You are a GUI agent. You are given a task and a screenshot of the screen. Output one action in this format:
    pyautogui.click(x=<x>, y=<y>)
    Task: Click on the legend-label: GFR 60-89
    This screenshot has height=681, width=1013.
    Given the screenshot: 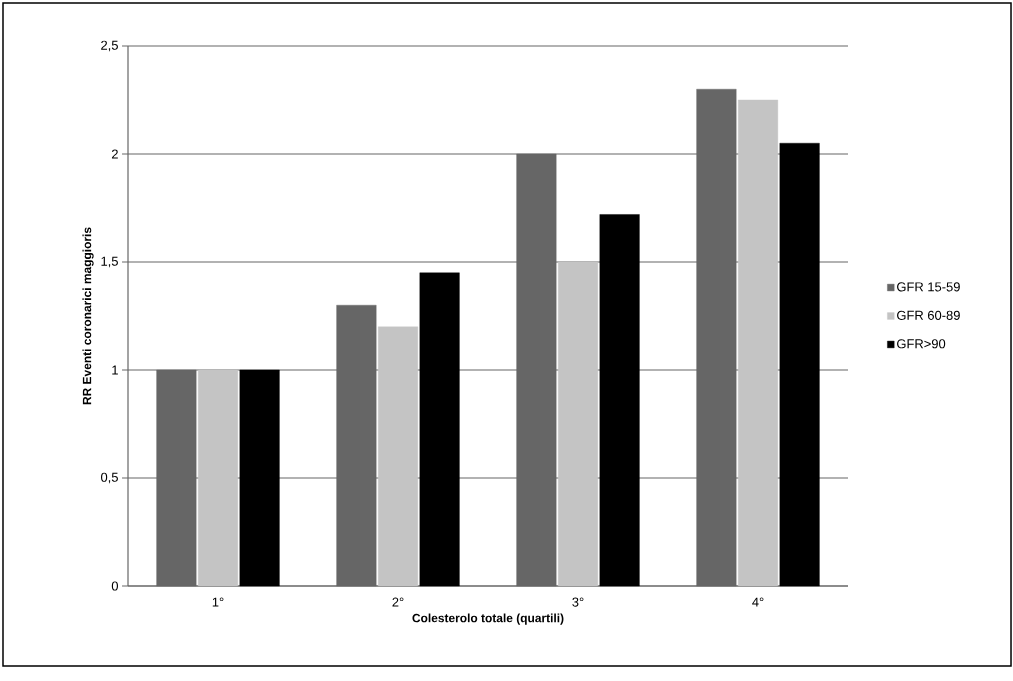 What is the action you would take?
    pyautogui.click(x=928, y=315)
    